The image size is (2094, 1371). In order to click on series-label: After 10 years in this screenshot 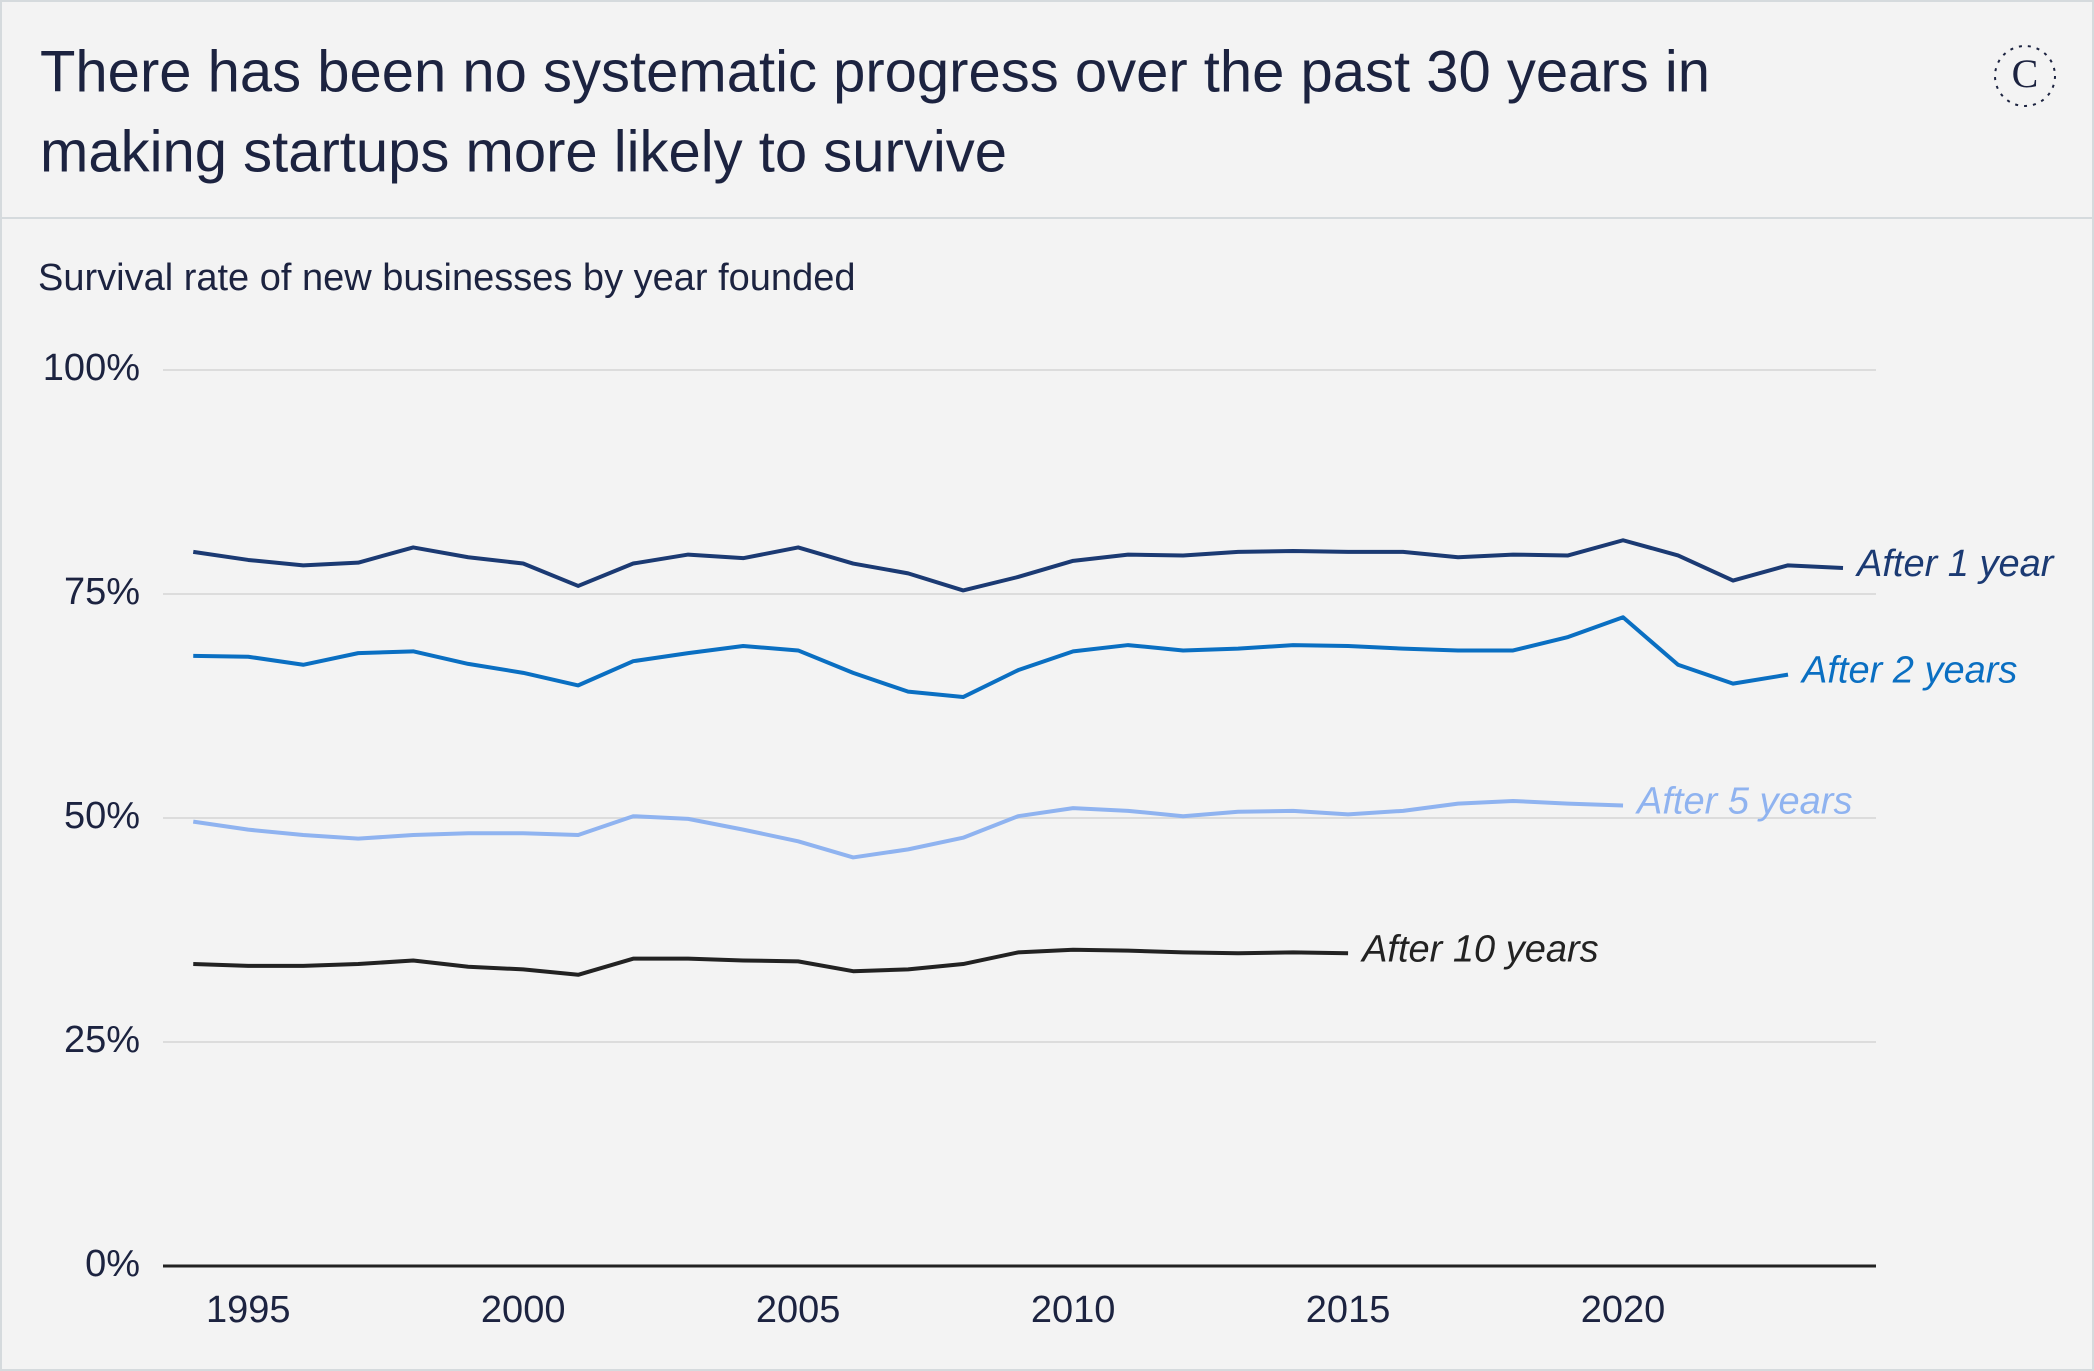, I will do `click(1479, 949)`.